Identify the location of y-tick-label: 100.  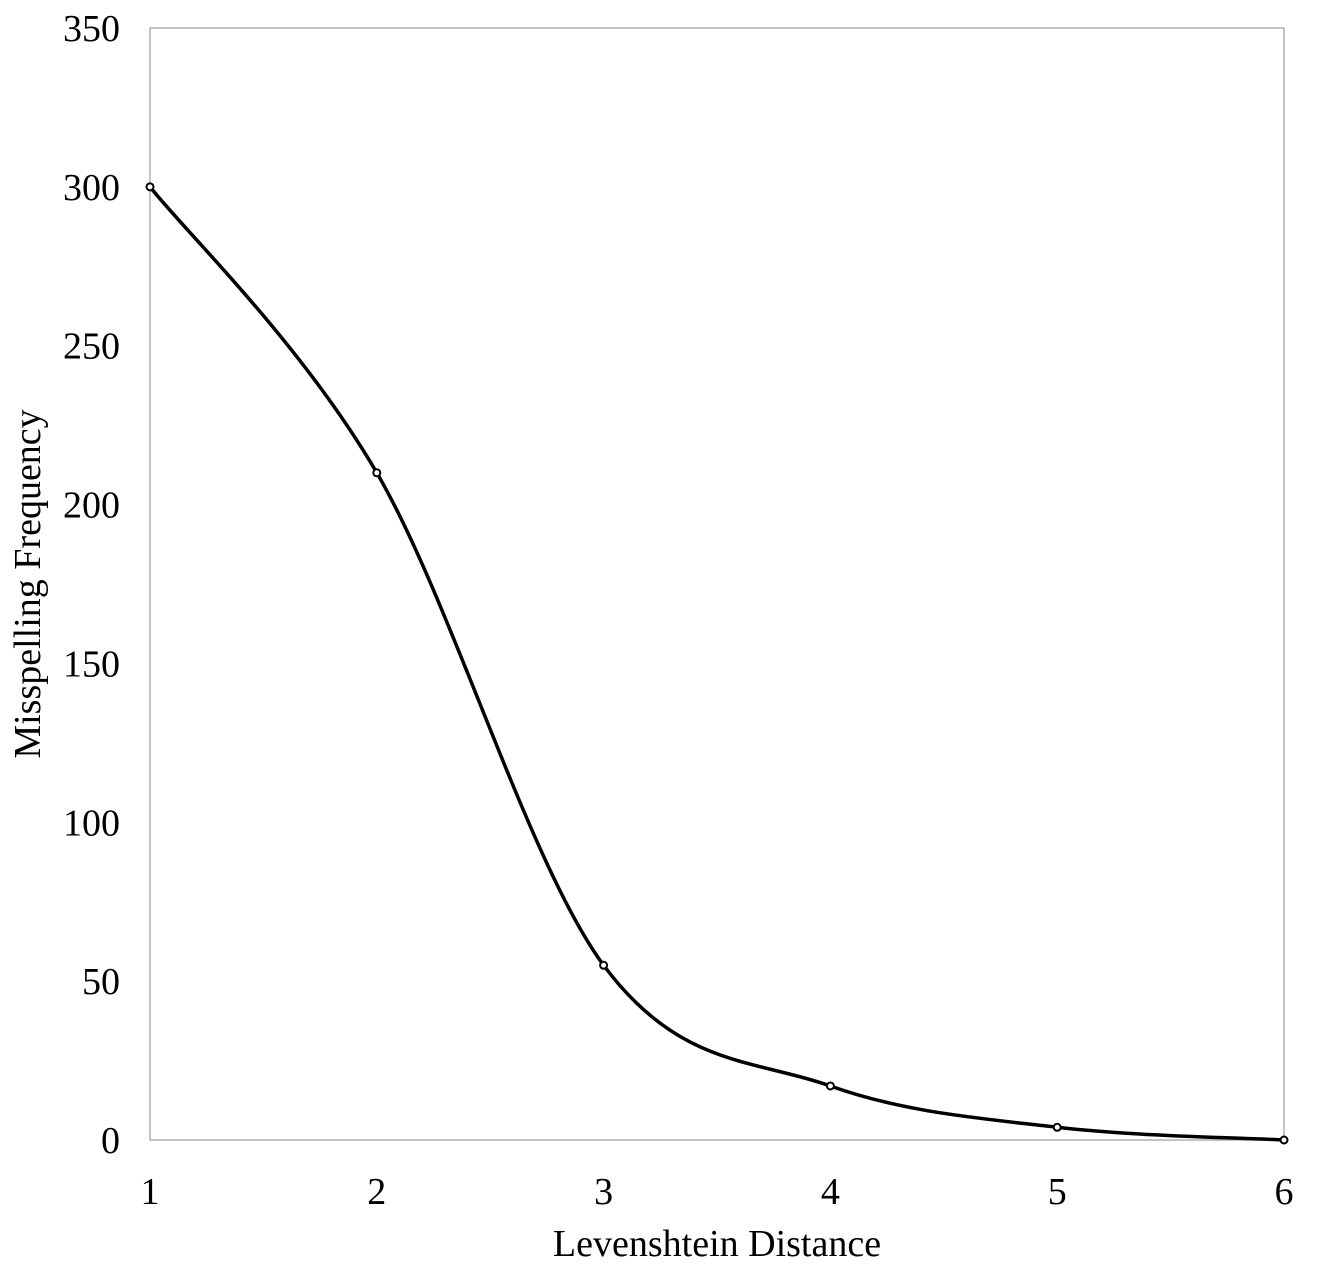
(91, 823).